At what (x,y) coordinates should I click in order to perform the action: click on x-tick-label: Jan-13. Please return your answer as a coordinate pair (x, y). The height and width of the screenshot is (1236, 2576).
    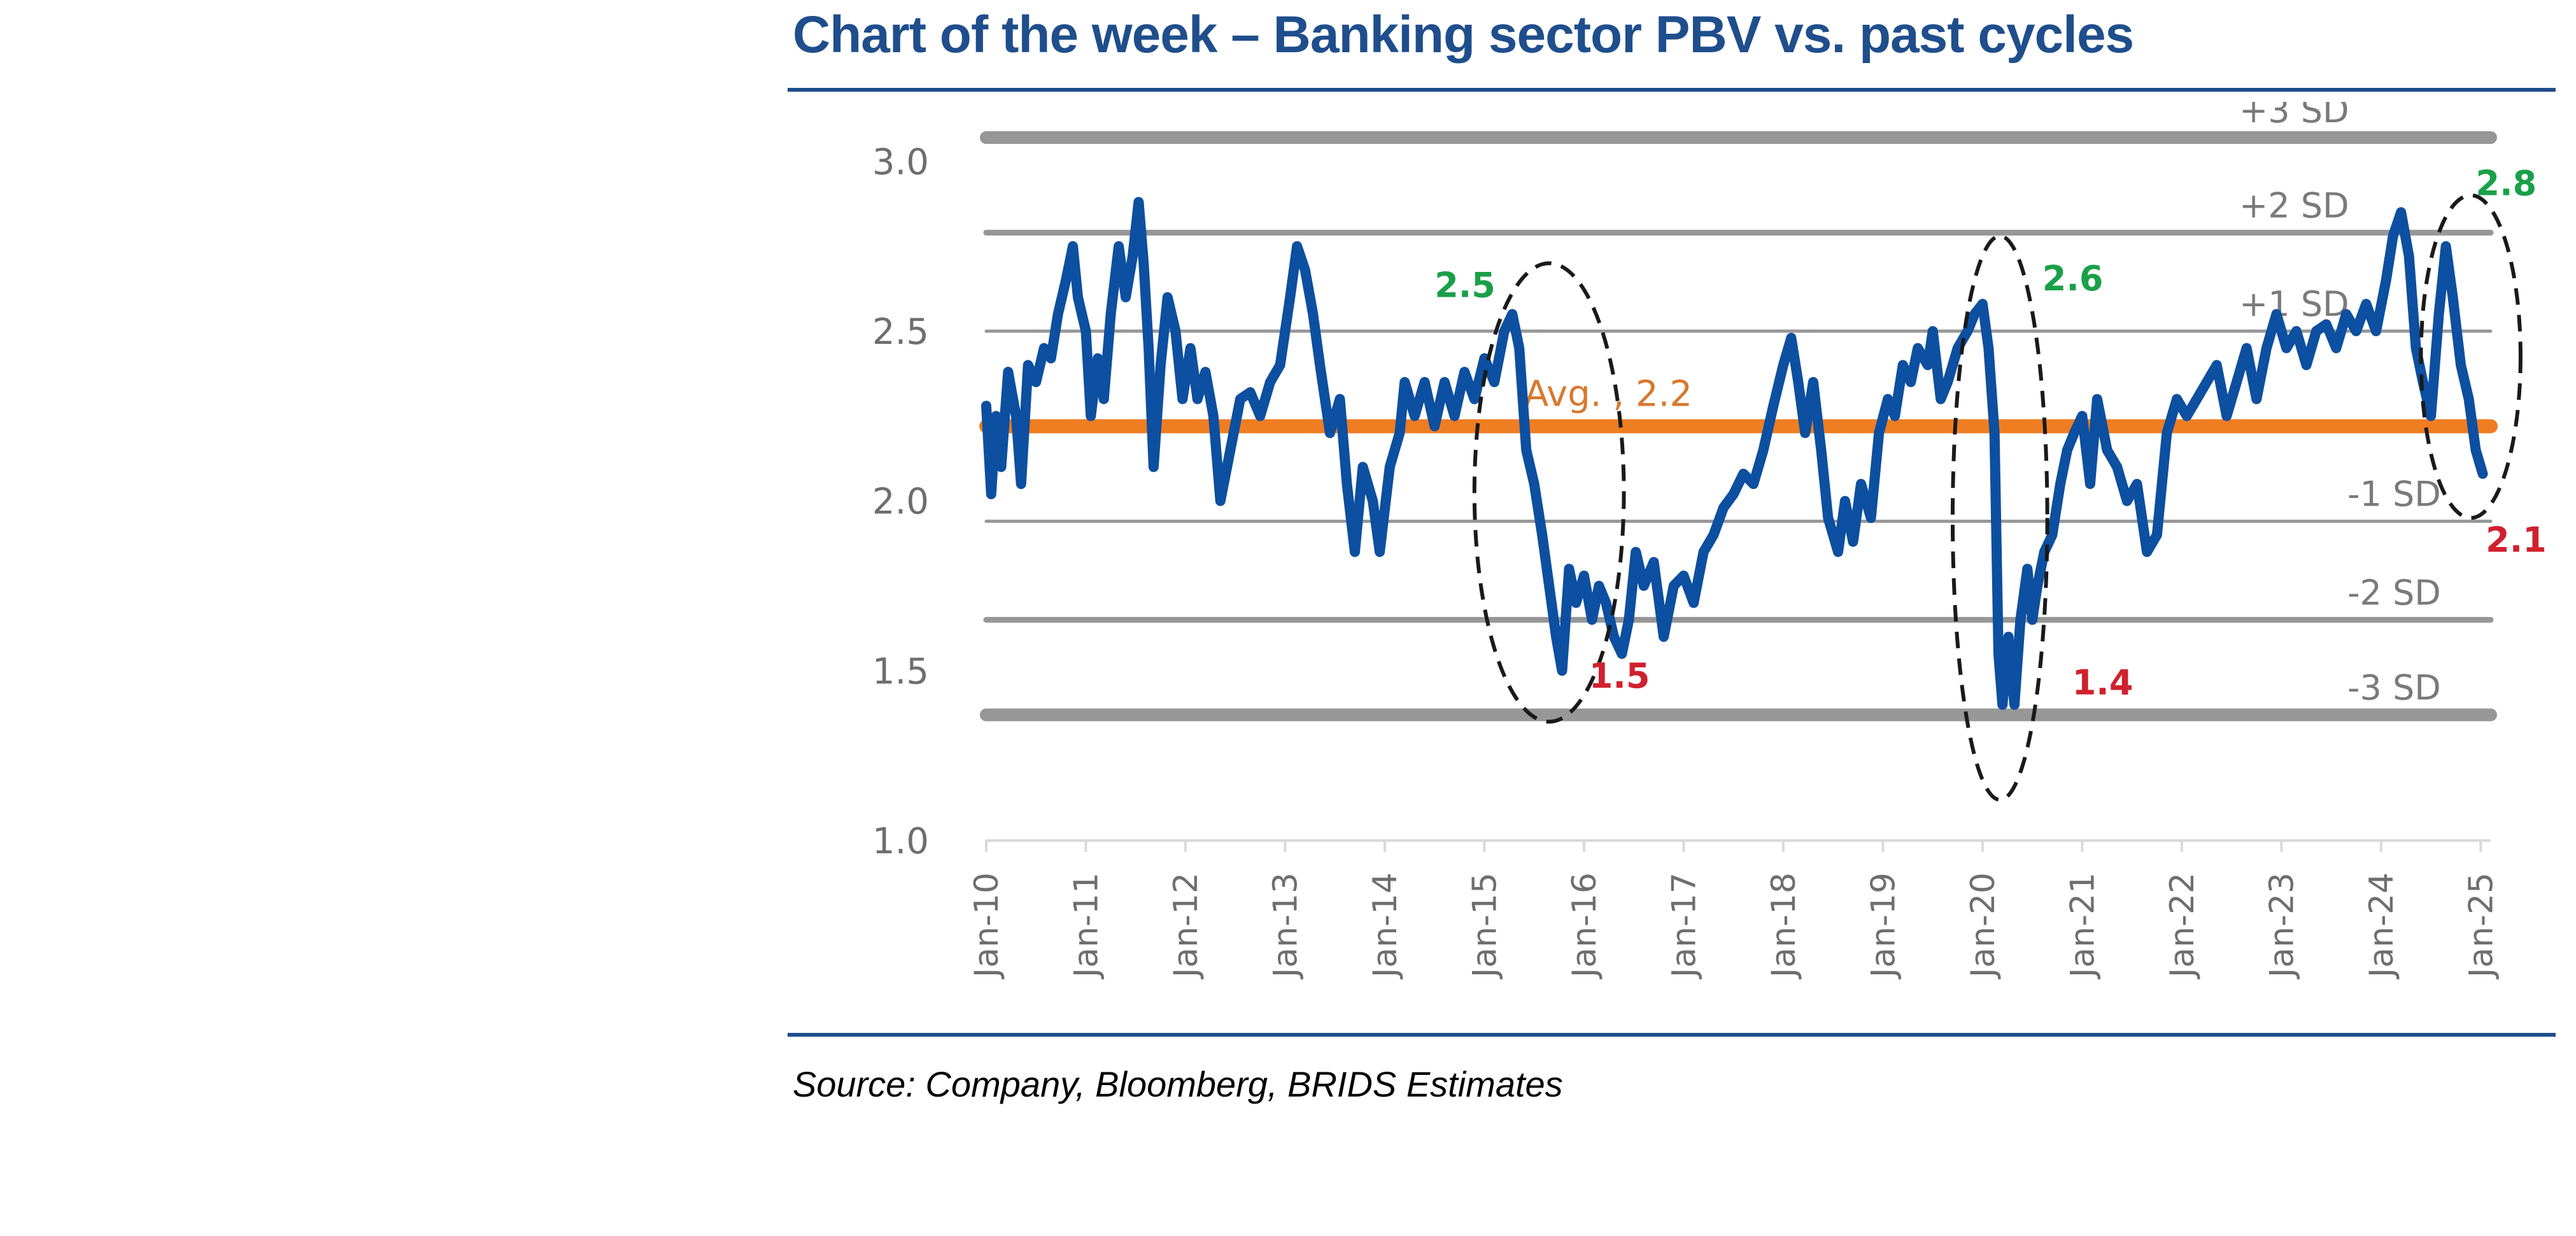
    Looking at the image, I should click on (1285, 926).